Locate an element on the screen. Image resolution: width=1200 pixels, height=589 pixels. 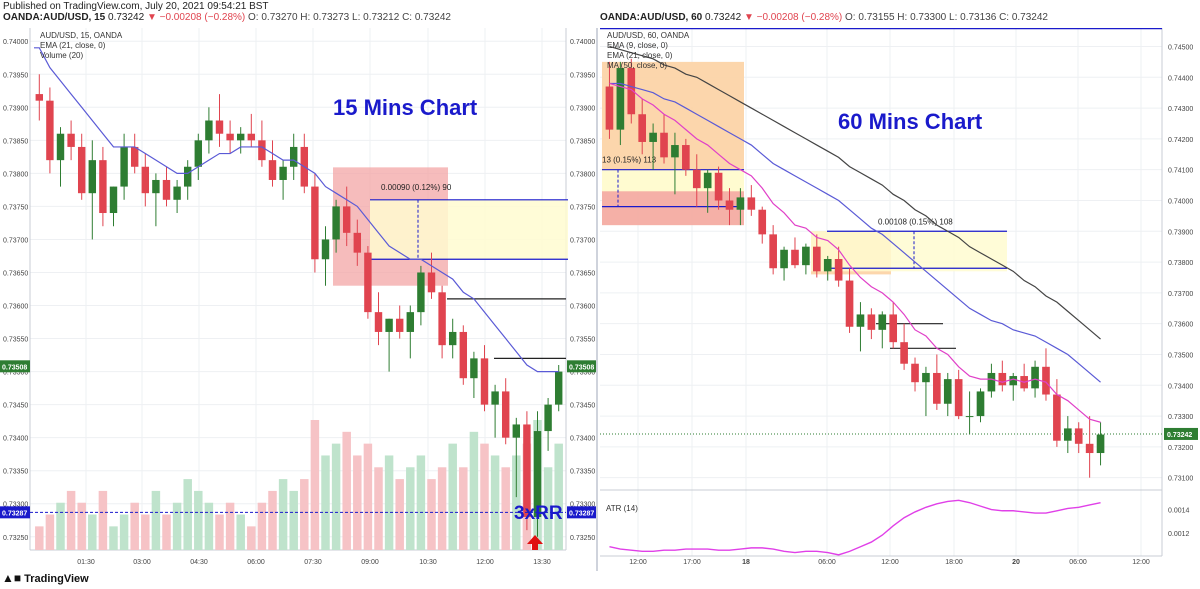
left-x-tick: 07:30 is located at coordinates (313, 562).